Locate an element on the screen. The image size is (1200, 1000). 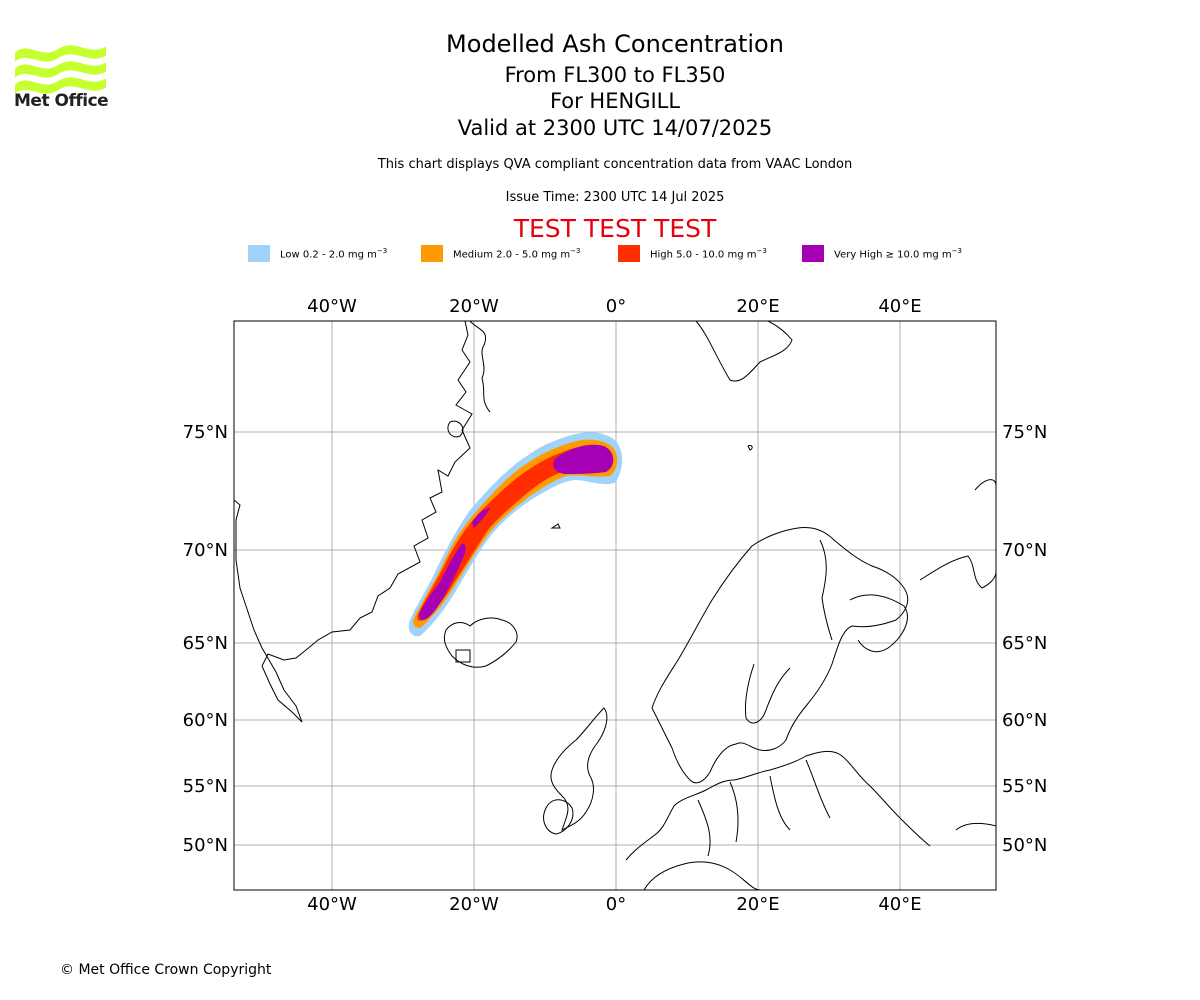
valid-time: Valid at 2300 UTC 14/07/2025 is located at coordinates (615, 128).